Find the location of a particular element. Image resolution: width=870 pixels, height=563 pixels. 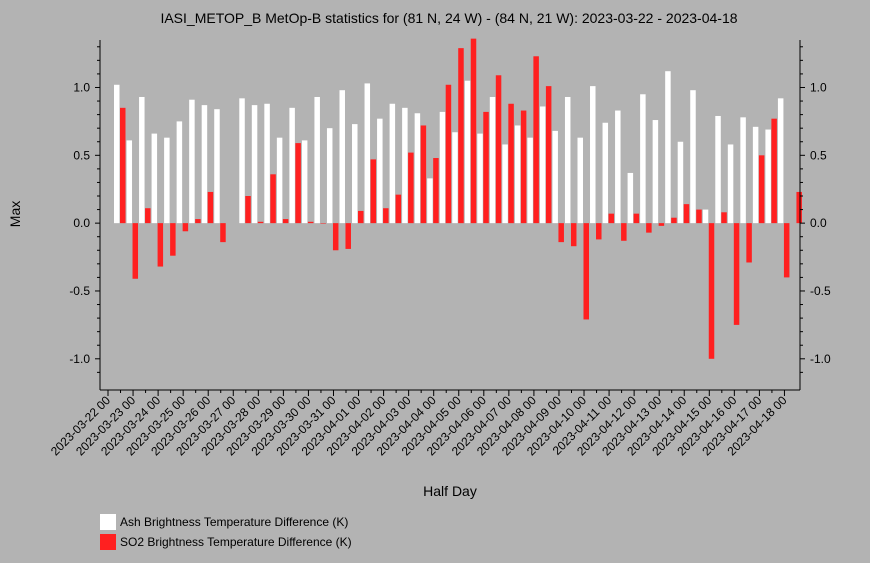

y-tick-label-right: 1.0 is located at coordinates (818, 87).